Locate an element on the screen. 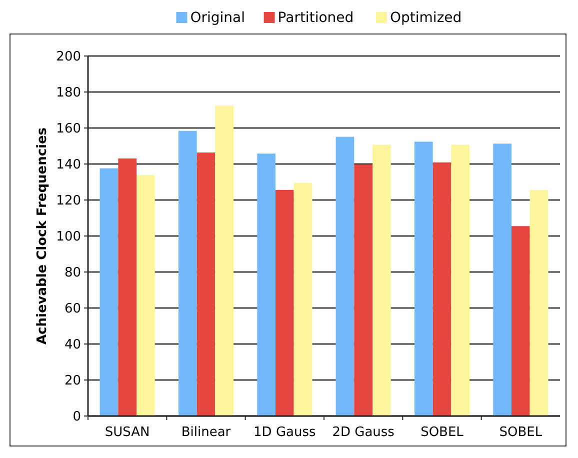  y-tick-label: 40 is located at coordinates (72, 345).